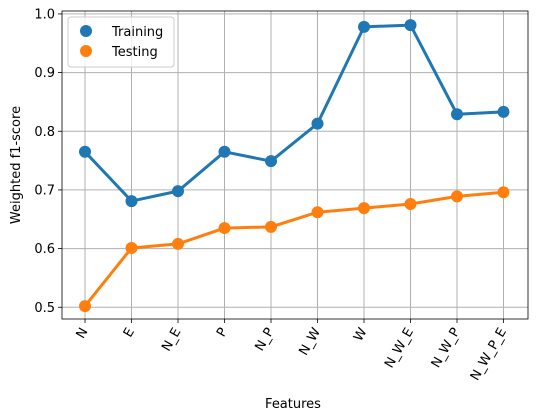  I want to click on y-tick-label: 0.5, so click(44, 308).